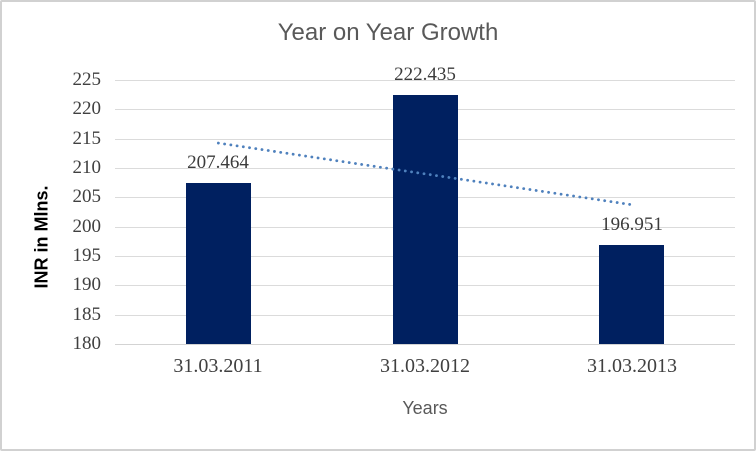  Describe the element at coordinates (87, 138) in the screenshot. I see `y-tick-label: 215` at that location.